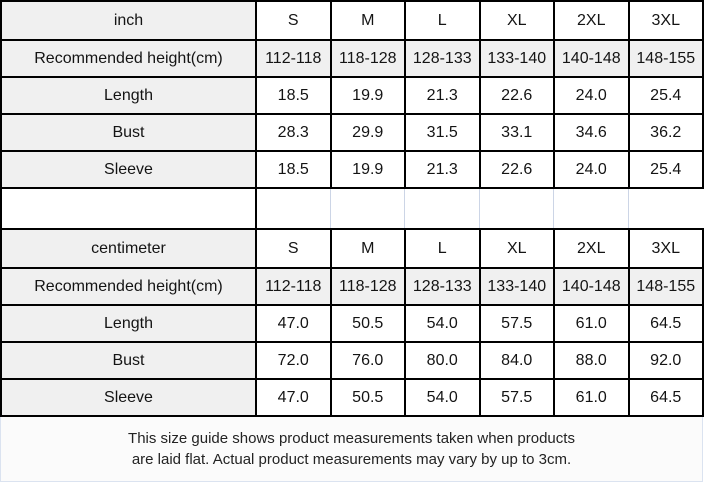  Describe the element at coordinates (515, 131) in the screenshot. I see `value-cell: 33.1` at that location.